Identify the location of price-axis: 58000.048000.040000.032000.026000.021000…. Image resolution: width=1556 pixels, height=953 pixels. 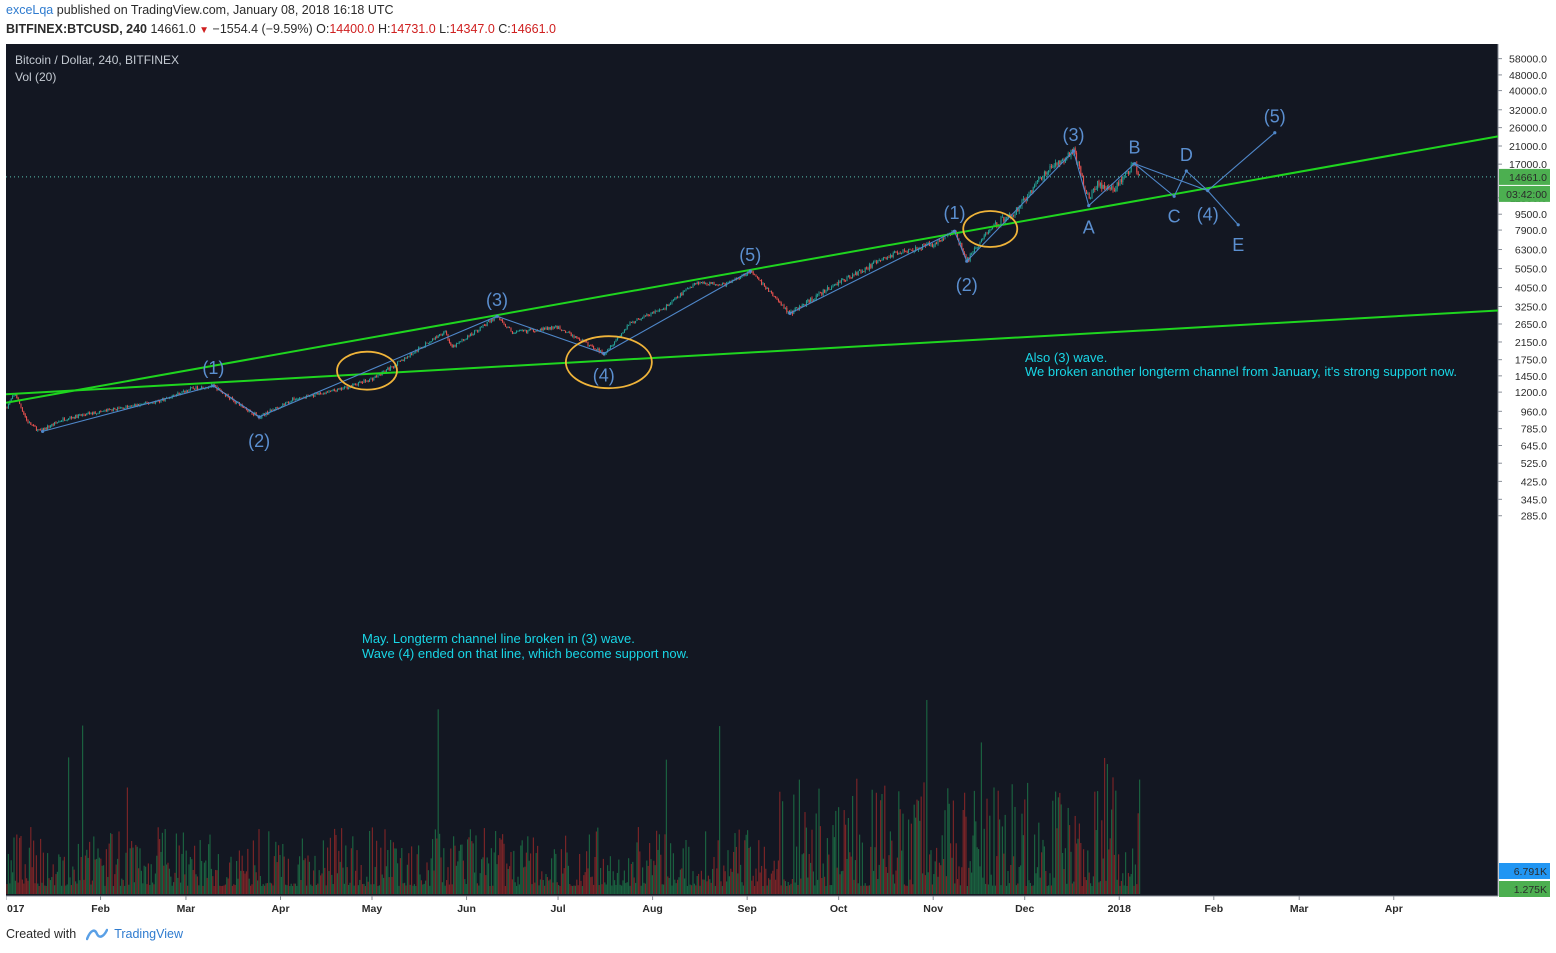
(1522, 288).